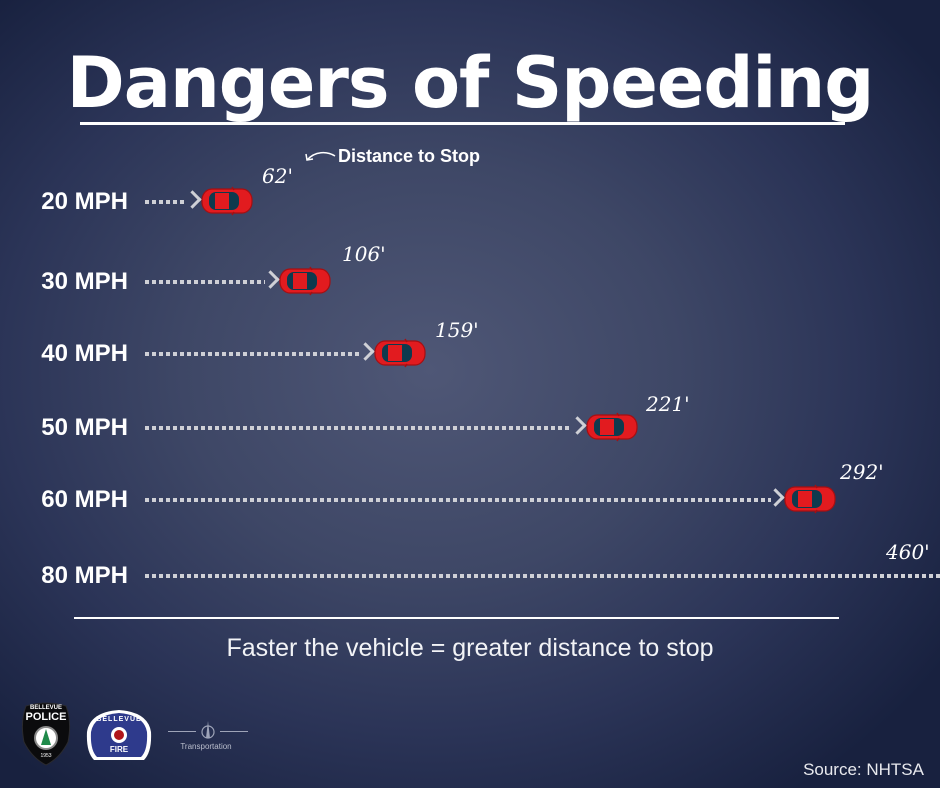 This screenshot has width=940, height=788. What do you see at coordinates (456, 618) in the screenshot?
I see `footer-divider` at bounding box center [456, 618].